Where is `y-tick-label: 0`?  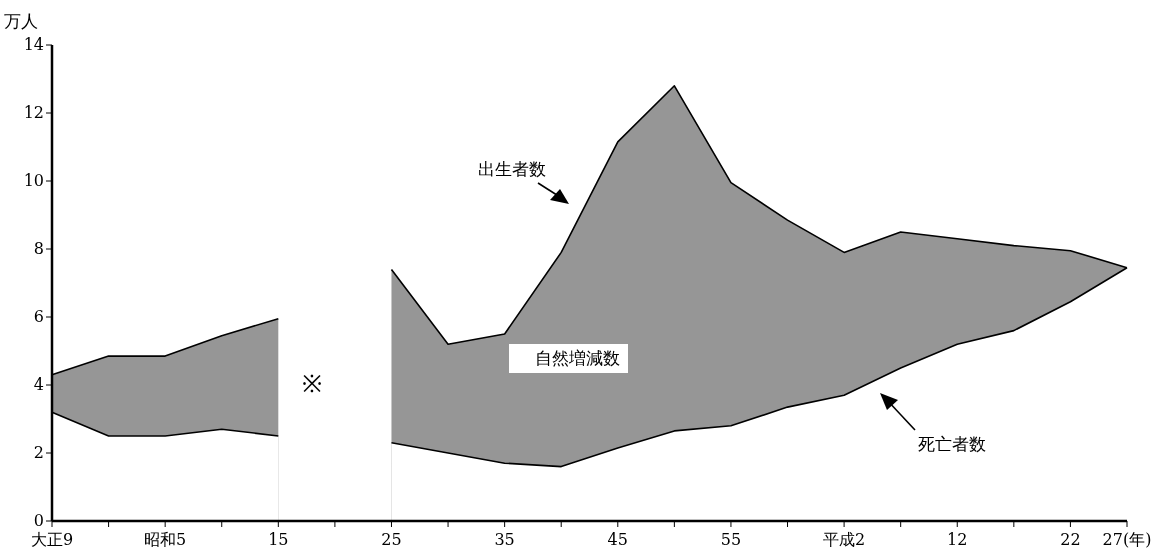 y-tick-label: 0 is located at coordinates (38, 520).